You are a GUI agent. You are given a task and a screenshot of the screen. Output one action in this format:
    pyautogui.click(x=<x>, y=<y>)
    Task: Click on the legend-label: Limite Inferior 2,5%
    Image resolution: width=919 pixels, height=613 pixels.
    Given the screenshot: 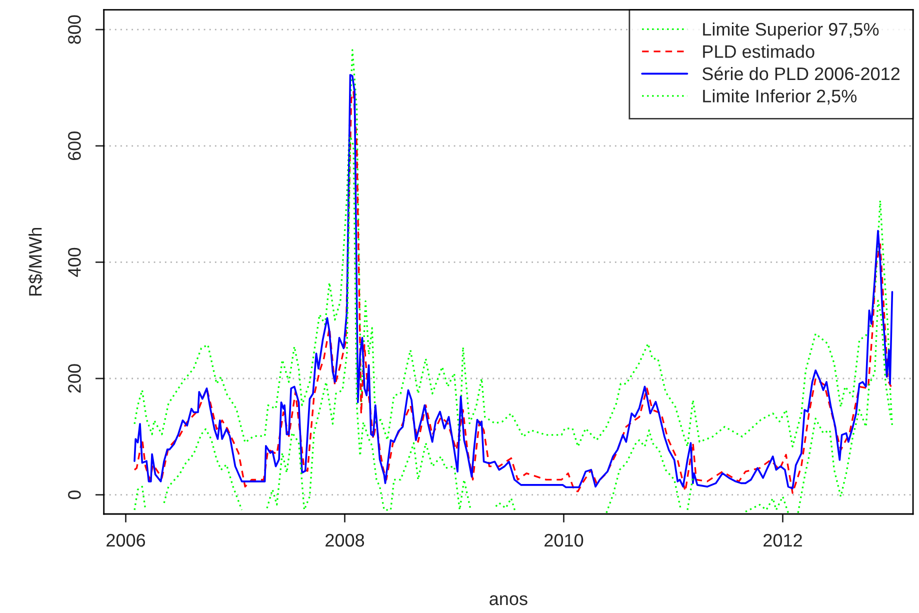 What is the action you would take?
    pyautogui.click(x=780, y=97)
    